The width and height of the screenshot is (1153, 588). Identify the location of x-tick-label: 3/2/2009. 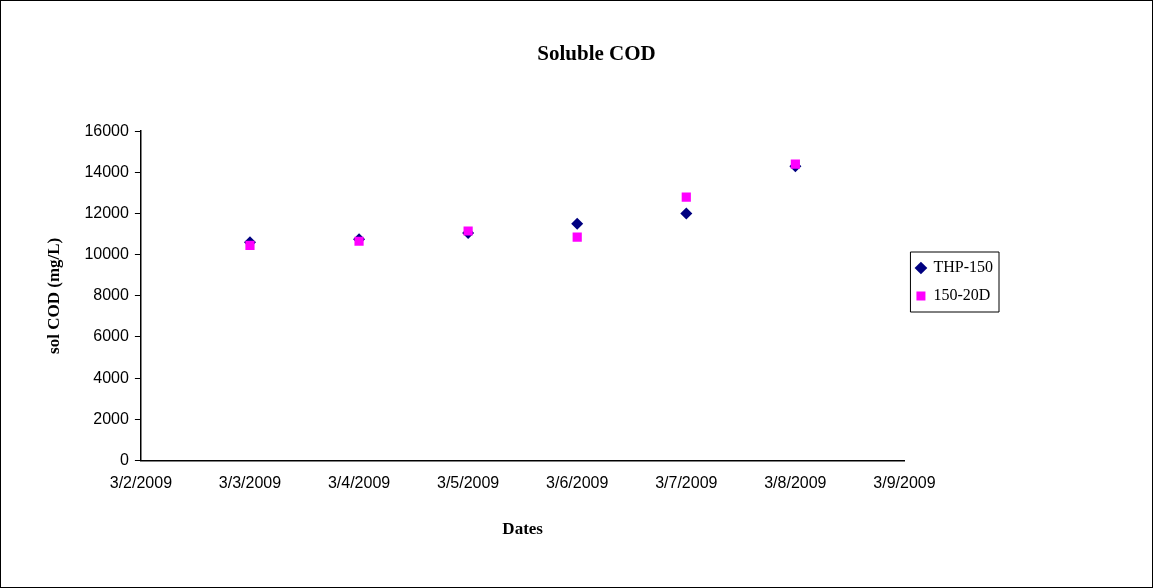
(141, 483).